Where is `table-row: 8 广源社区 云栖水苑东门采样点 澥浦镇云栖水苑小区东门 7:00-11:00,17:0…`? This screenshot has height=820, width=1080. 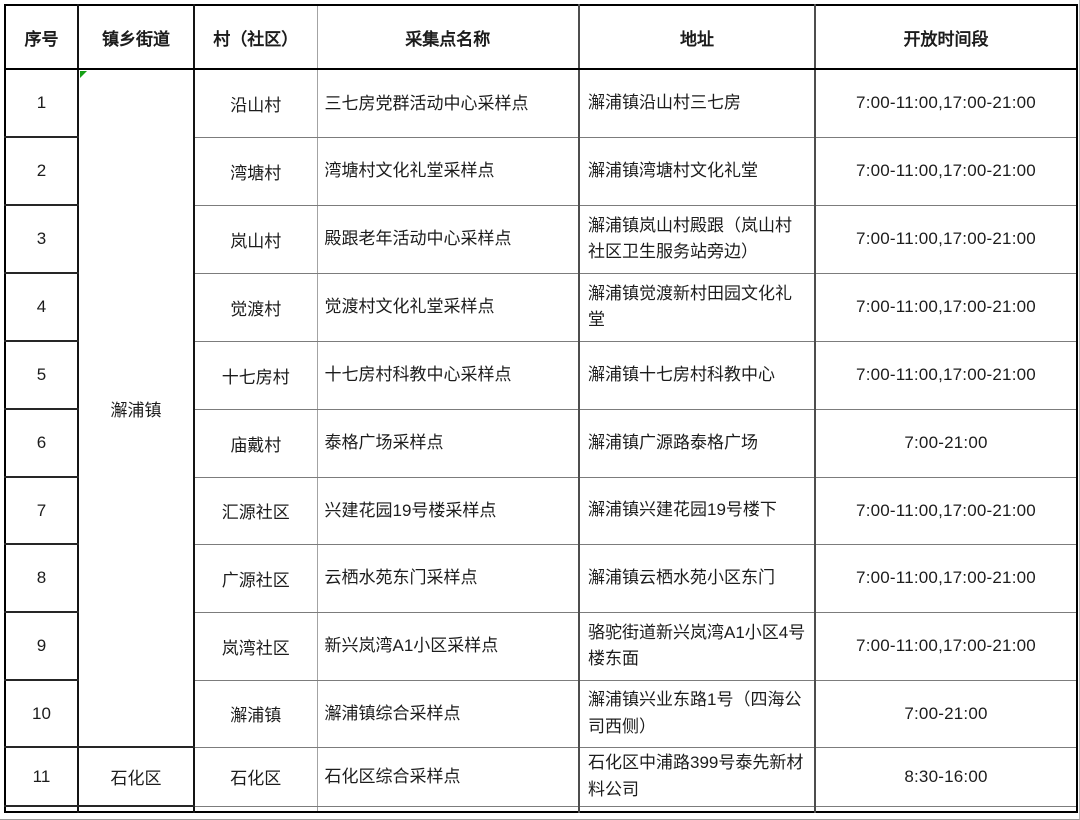 table-row: 8 广源社区 云栖水苑东门采样点 澥浦镇云栖水苑小区东门 7:00-11:00,17:0… is located at coordinates (541, 578).